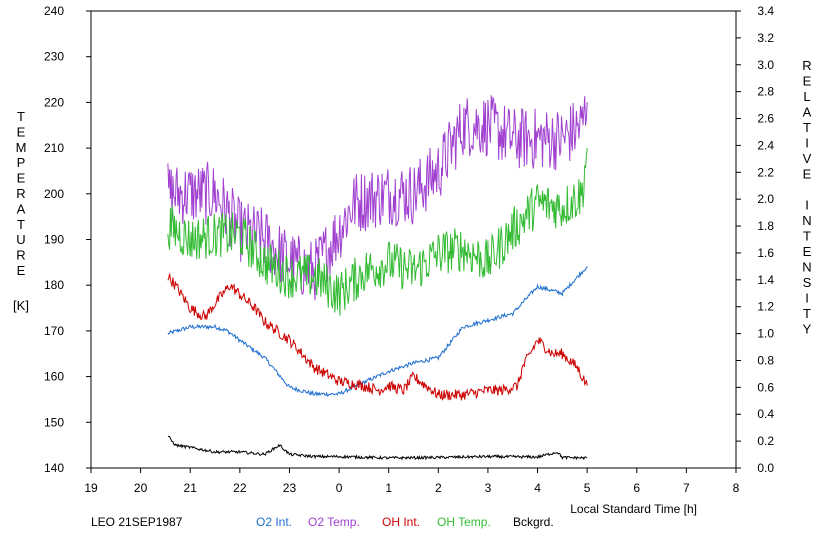  I want to click on legend-entry: Bckgrd., so click(533, 522).